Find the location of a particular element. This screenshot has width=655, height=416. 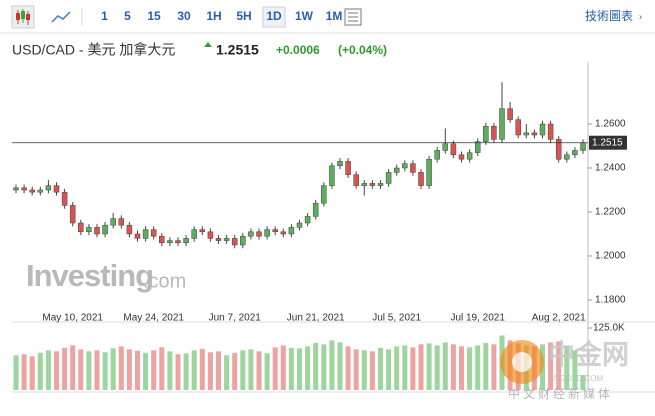

chart-link: 技術圖表 is located at coordinates (609, 16).